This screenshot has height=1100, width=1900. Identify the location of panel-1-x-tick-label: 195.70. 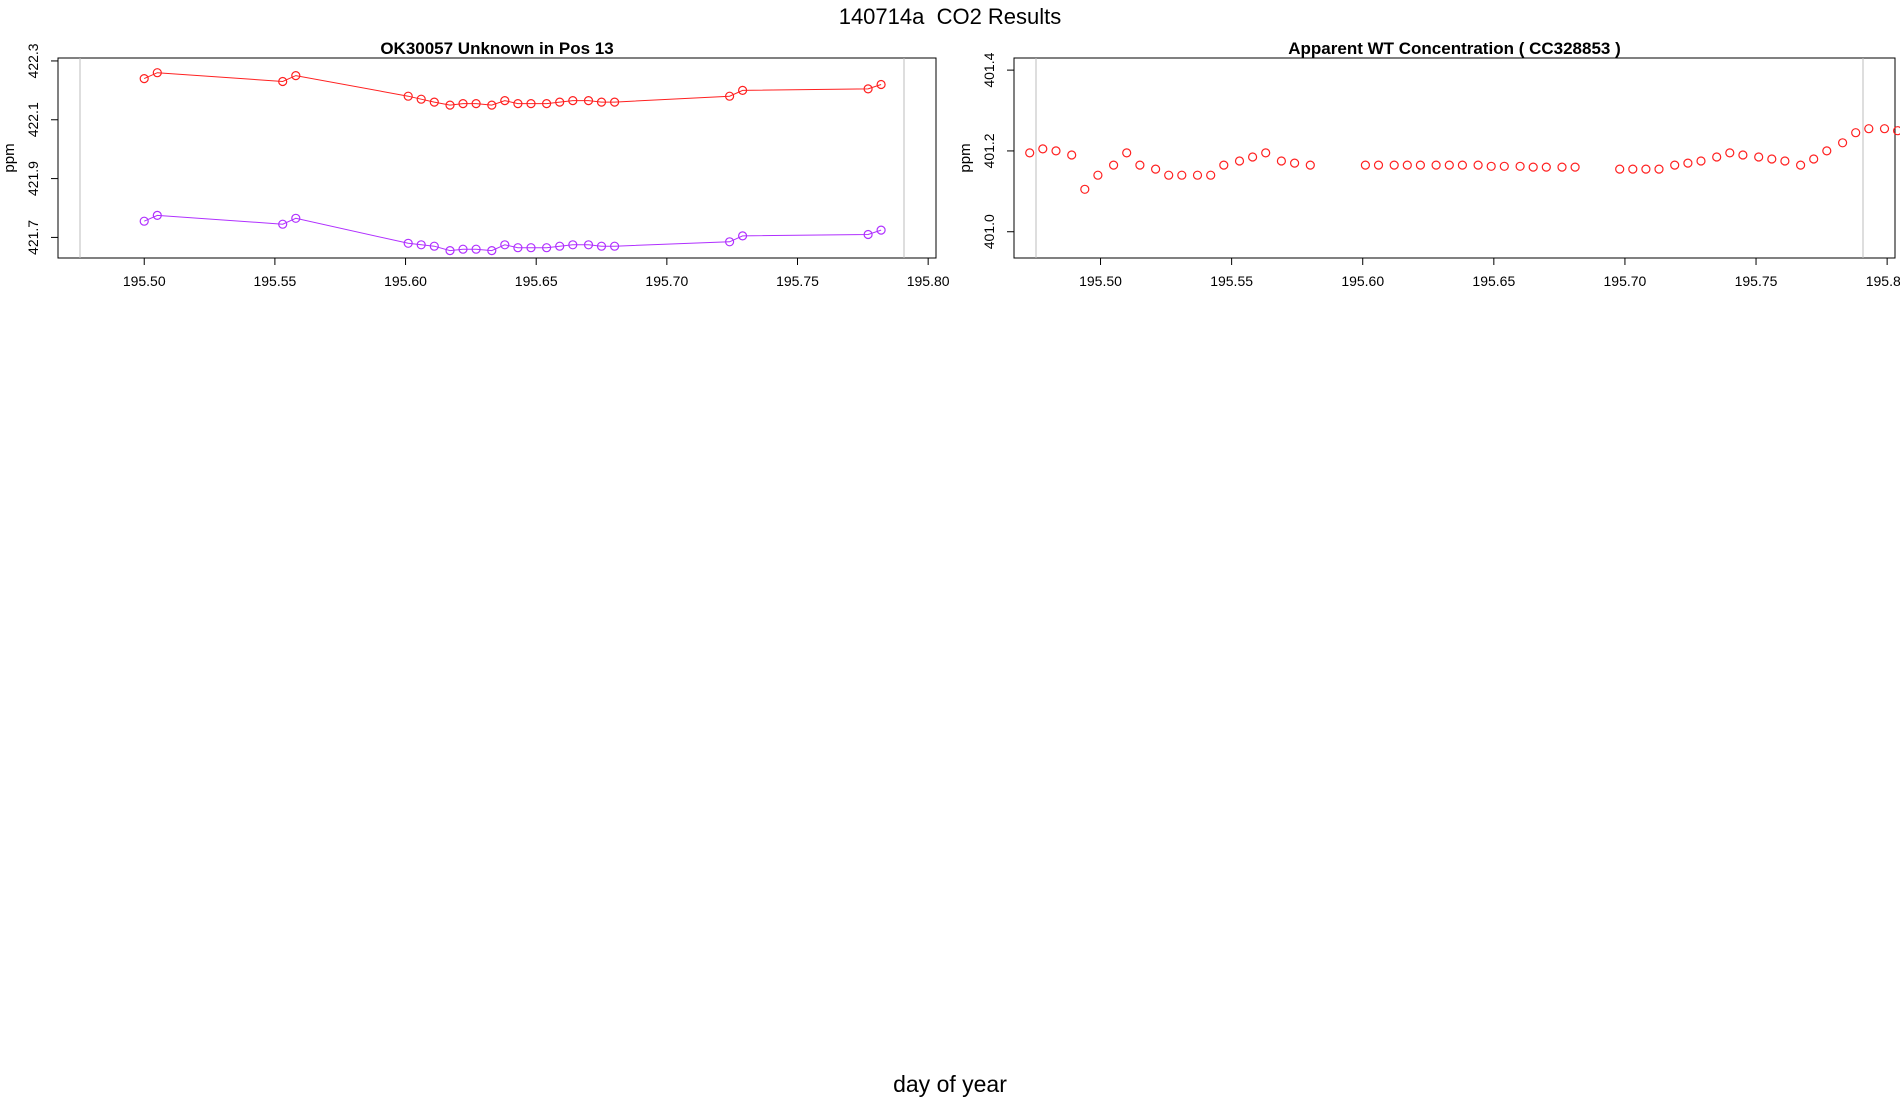
(666, 281).